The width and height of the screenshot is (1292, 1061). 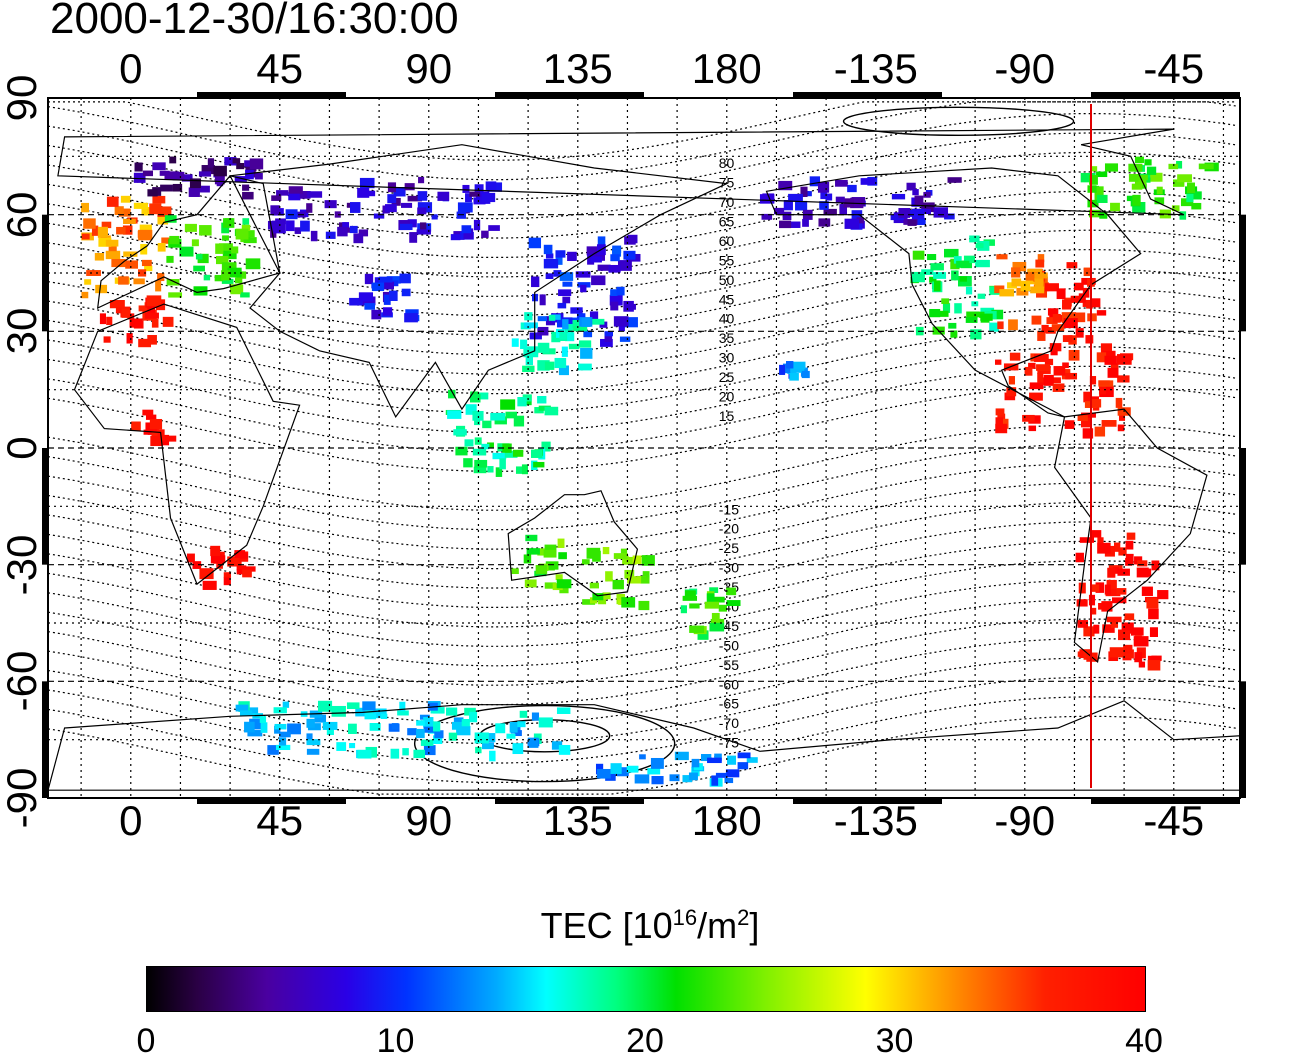 What do you see at coordinates (577, 68) in the screenshot?
I see `longitude-tick-label: 135` at bounding box center [577, 68].